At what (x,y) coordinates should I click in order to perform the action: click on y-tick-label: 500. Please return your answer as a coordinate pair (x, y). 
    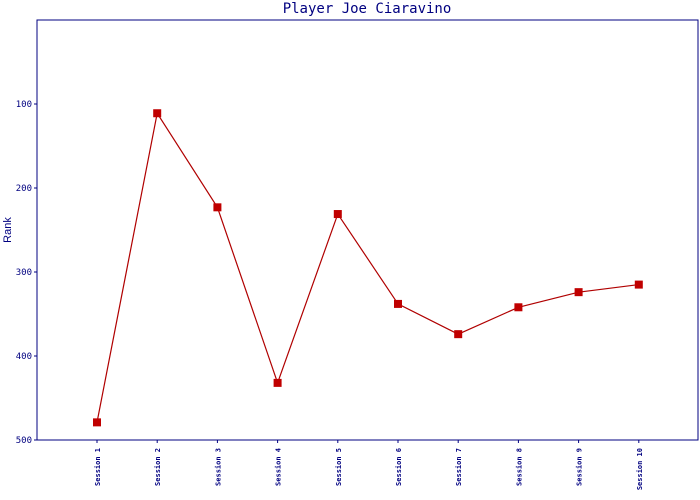
    Looking at the image, I should click on (24, 441).